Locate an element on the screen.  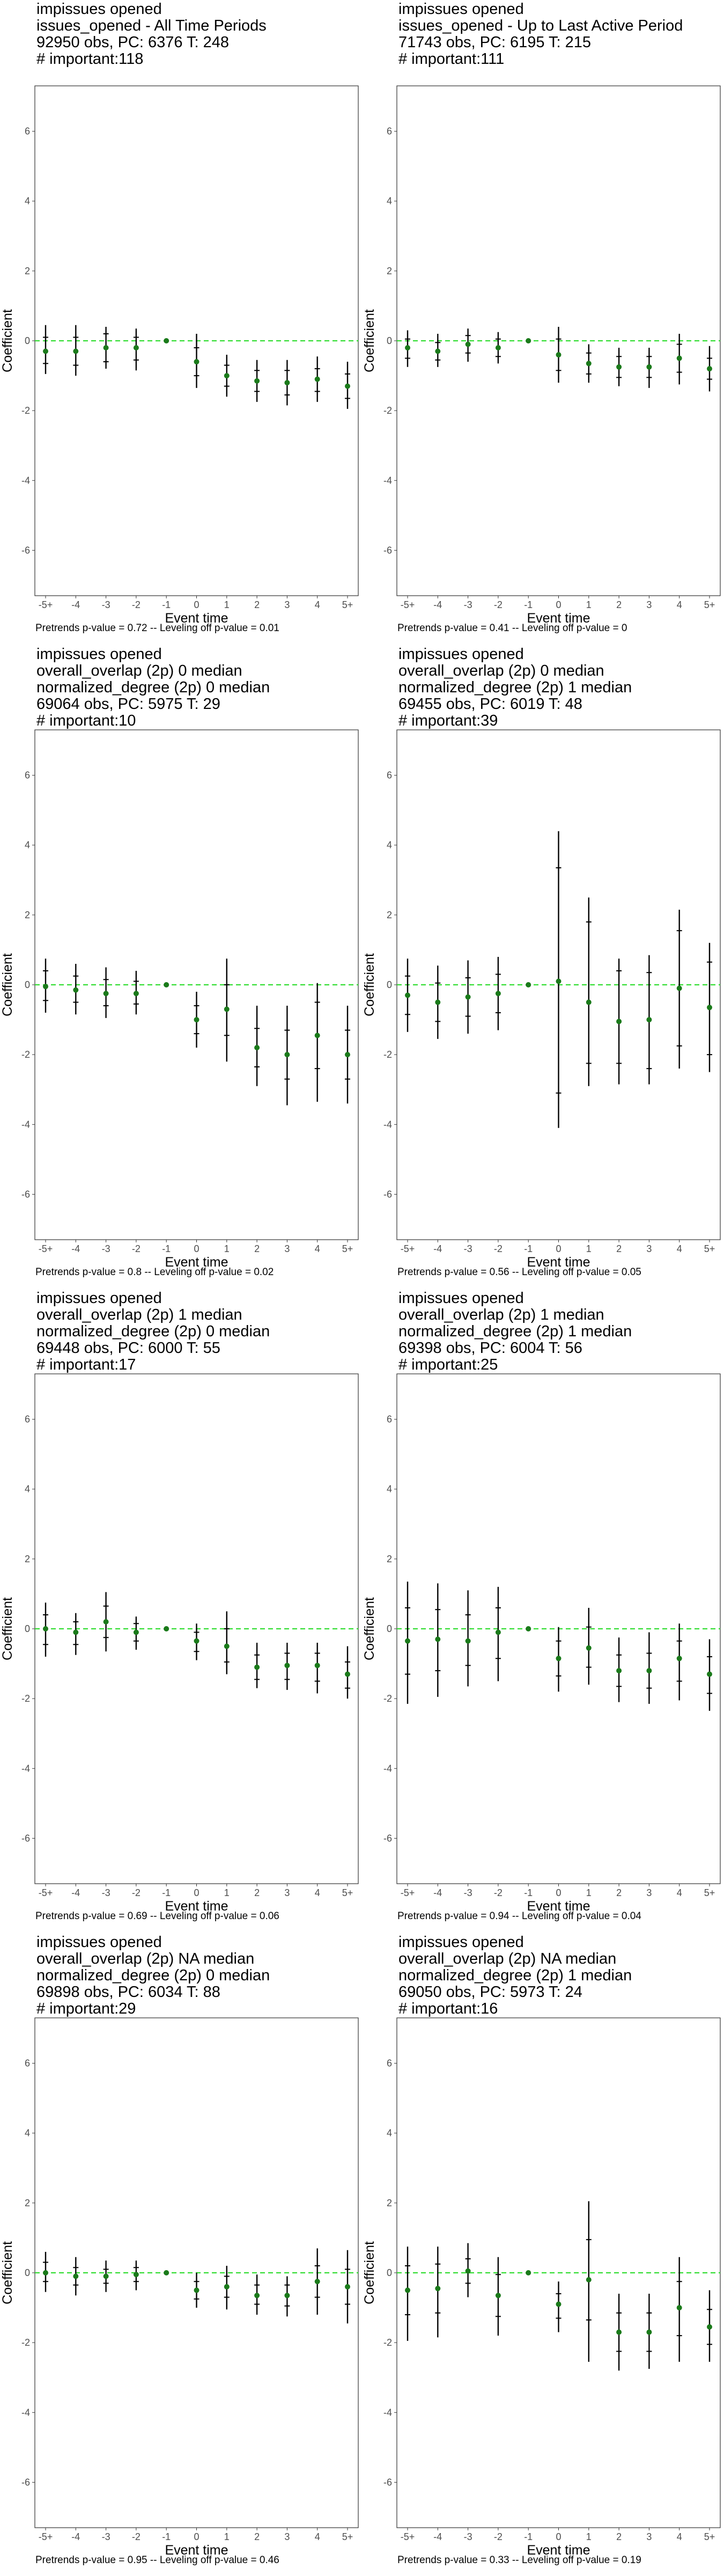
chart-title-line: overall_overlap (2p) 0 median is located at coordinates (139, 670).